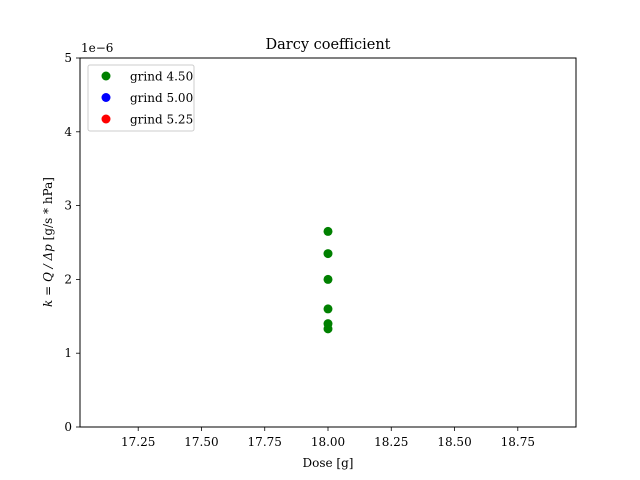 The image size is (640, 480). What do you see at coordinates (328, 45) in the screenshot?
I see `chart-title: Darcy coefficient` at bounding box center [328, 45].